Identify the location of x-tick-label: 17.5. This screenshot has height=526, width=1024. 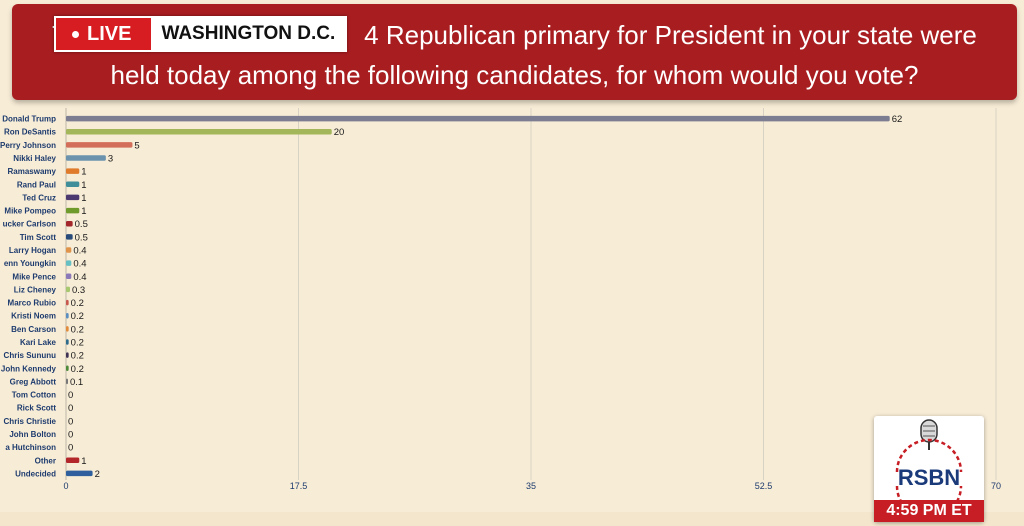
(299, 486).